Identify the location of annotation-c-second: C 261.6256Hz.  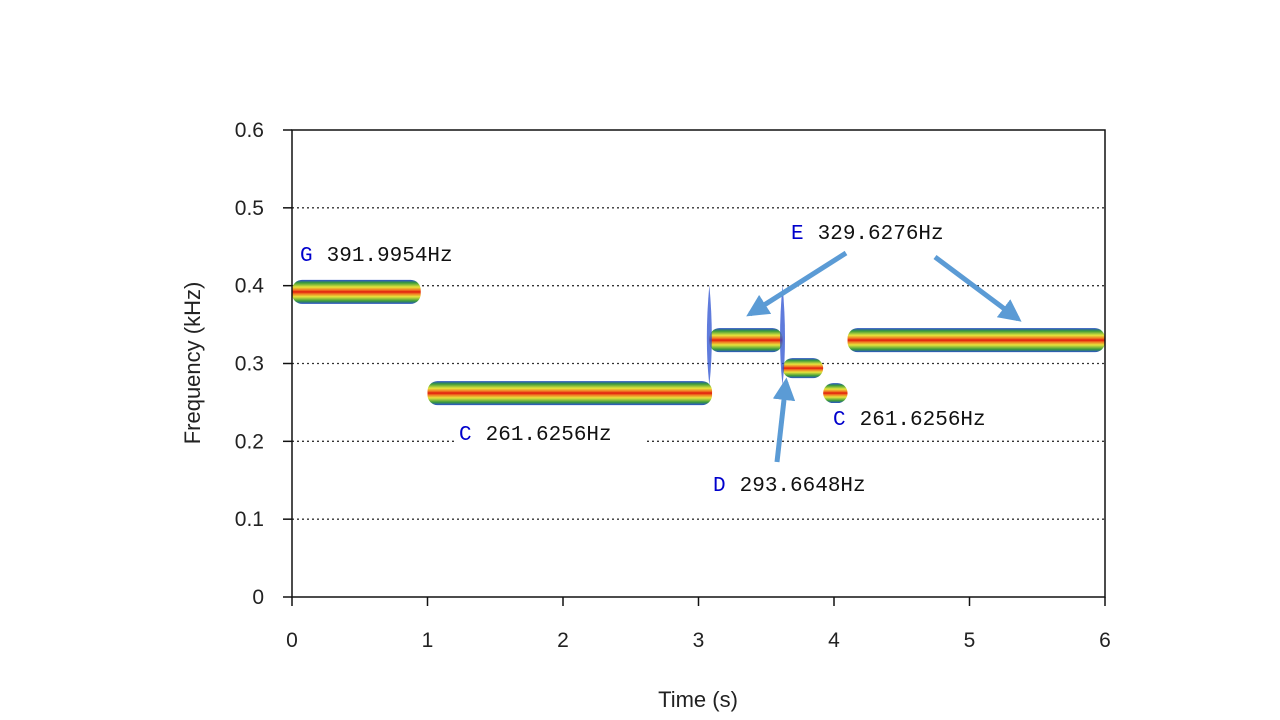
(909, 420).